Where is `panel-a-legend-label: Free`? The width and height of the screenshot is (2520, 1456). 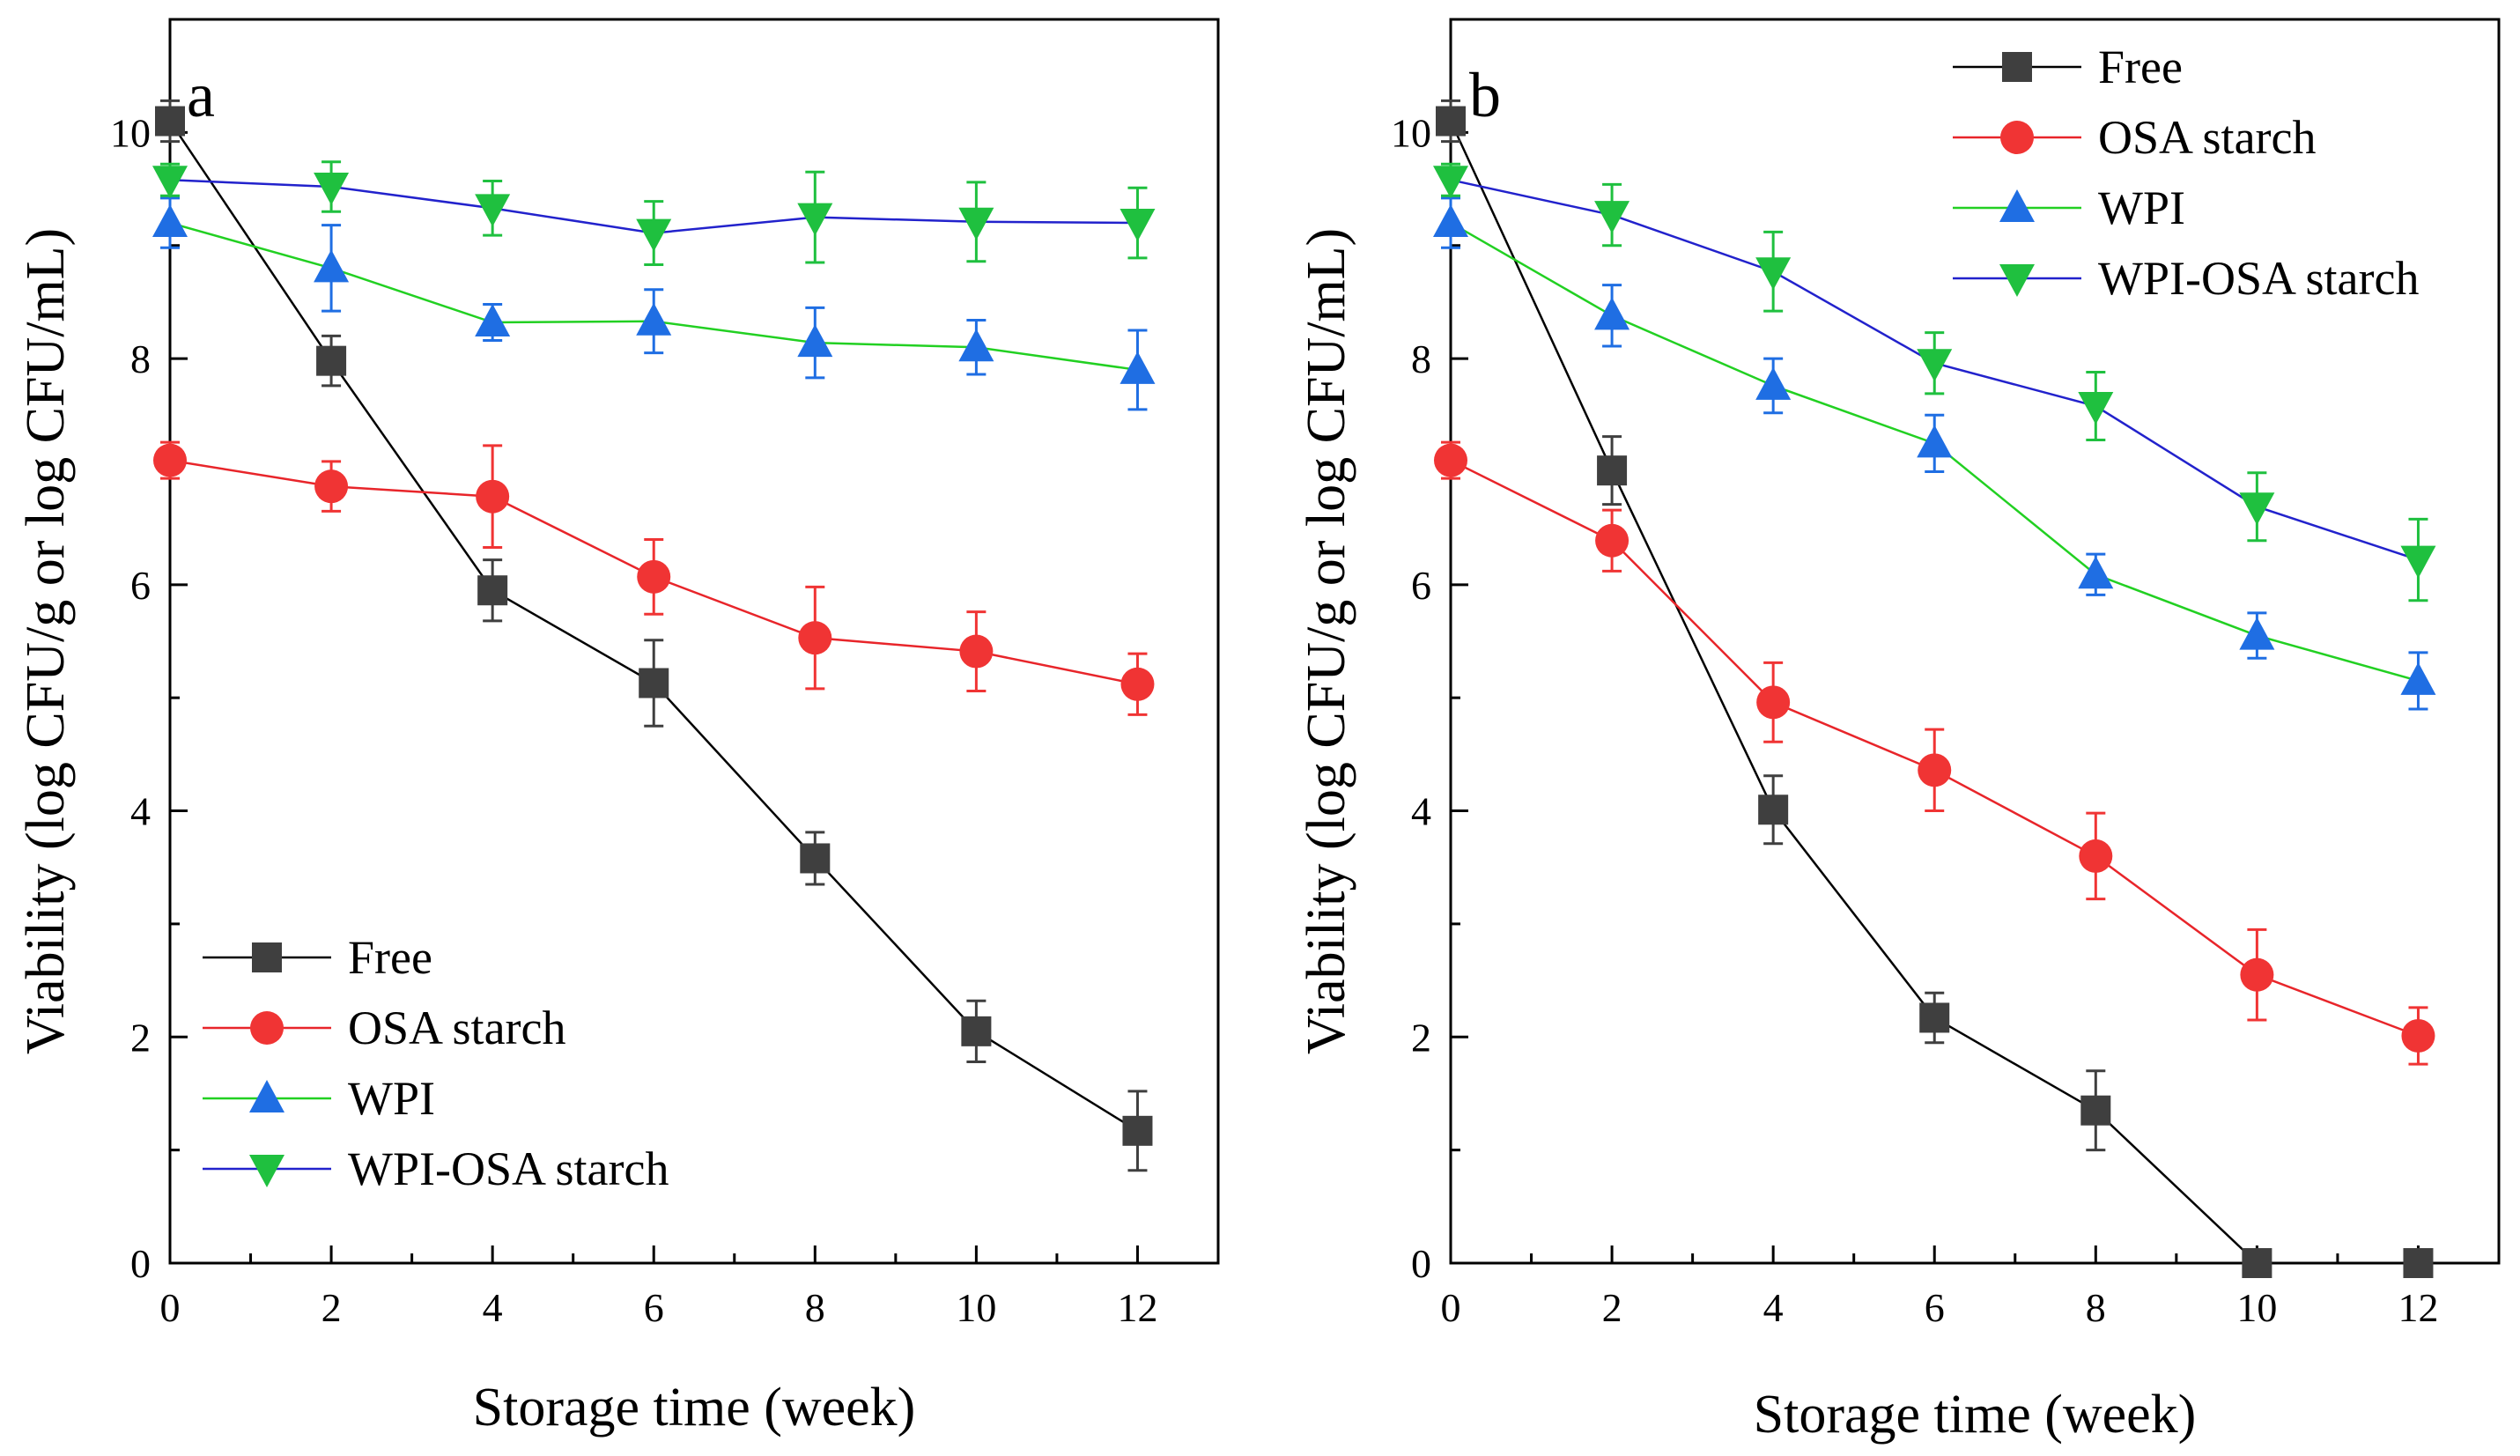
panel-a-legend-label: Free is located at coordinates (390, 957).